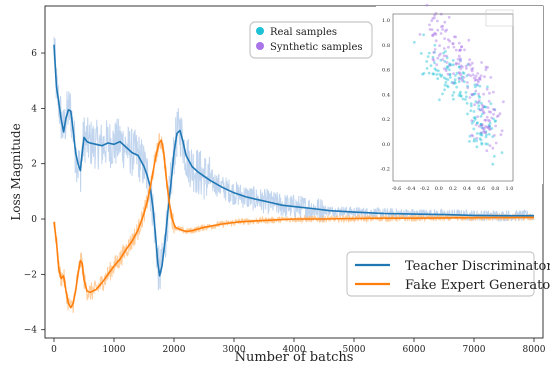 The height and width of the screenshot is (367, 550). I want to click on x-tick-label: 2000, so click(174, 350).